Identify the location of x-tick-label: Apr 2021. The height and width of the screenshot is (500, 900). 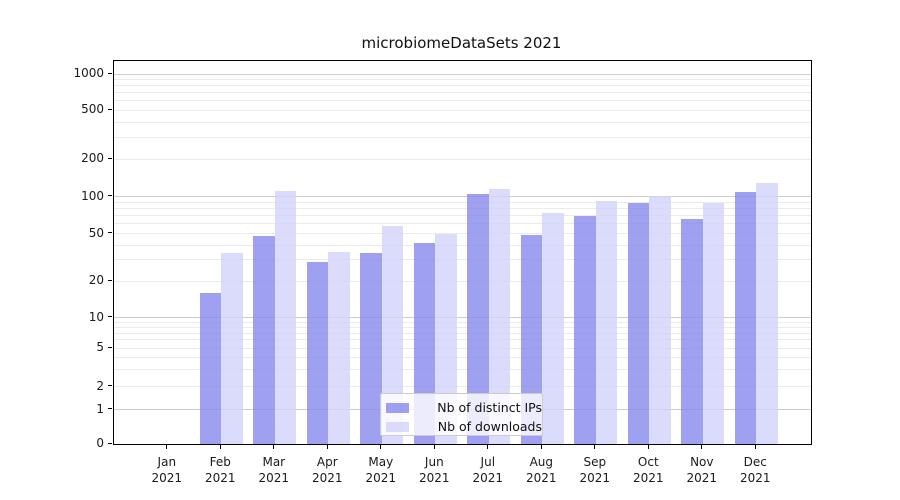
(327, 470).